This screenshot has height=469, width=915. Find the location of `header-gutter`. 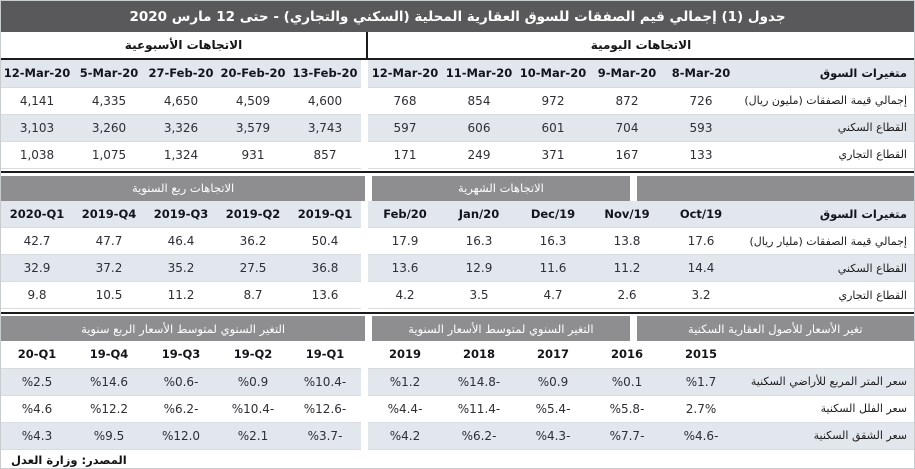

header-gutter is located at coordinates (369, 328).